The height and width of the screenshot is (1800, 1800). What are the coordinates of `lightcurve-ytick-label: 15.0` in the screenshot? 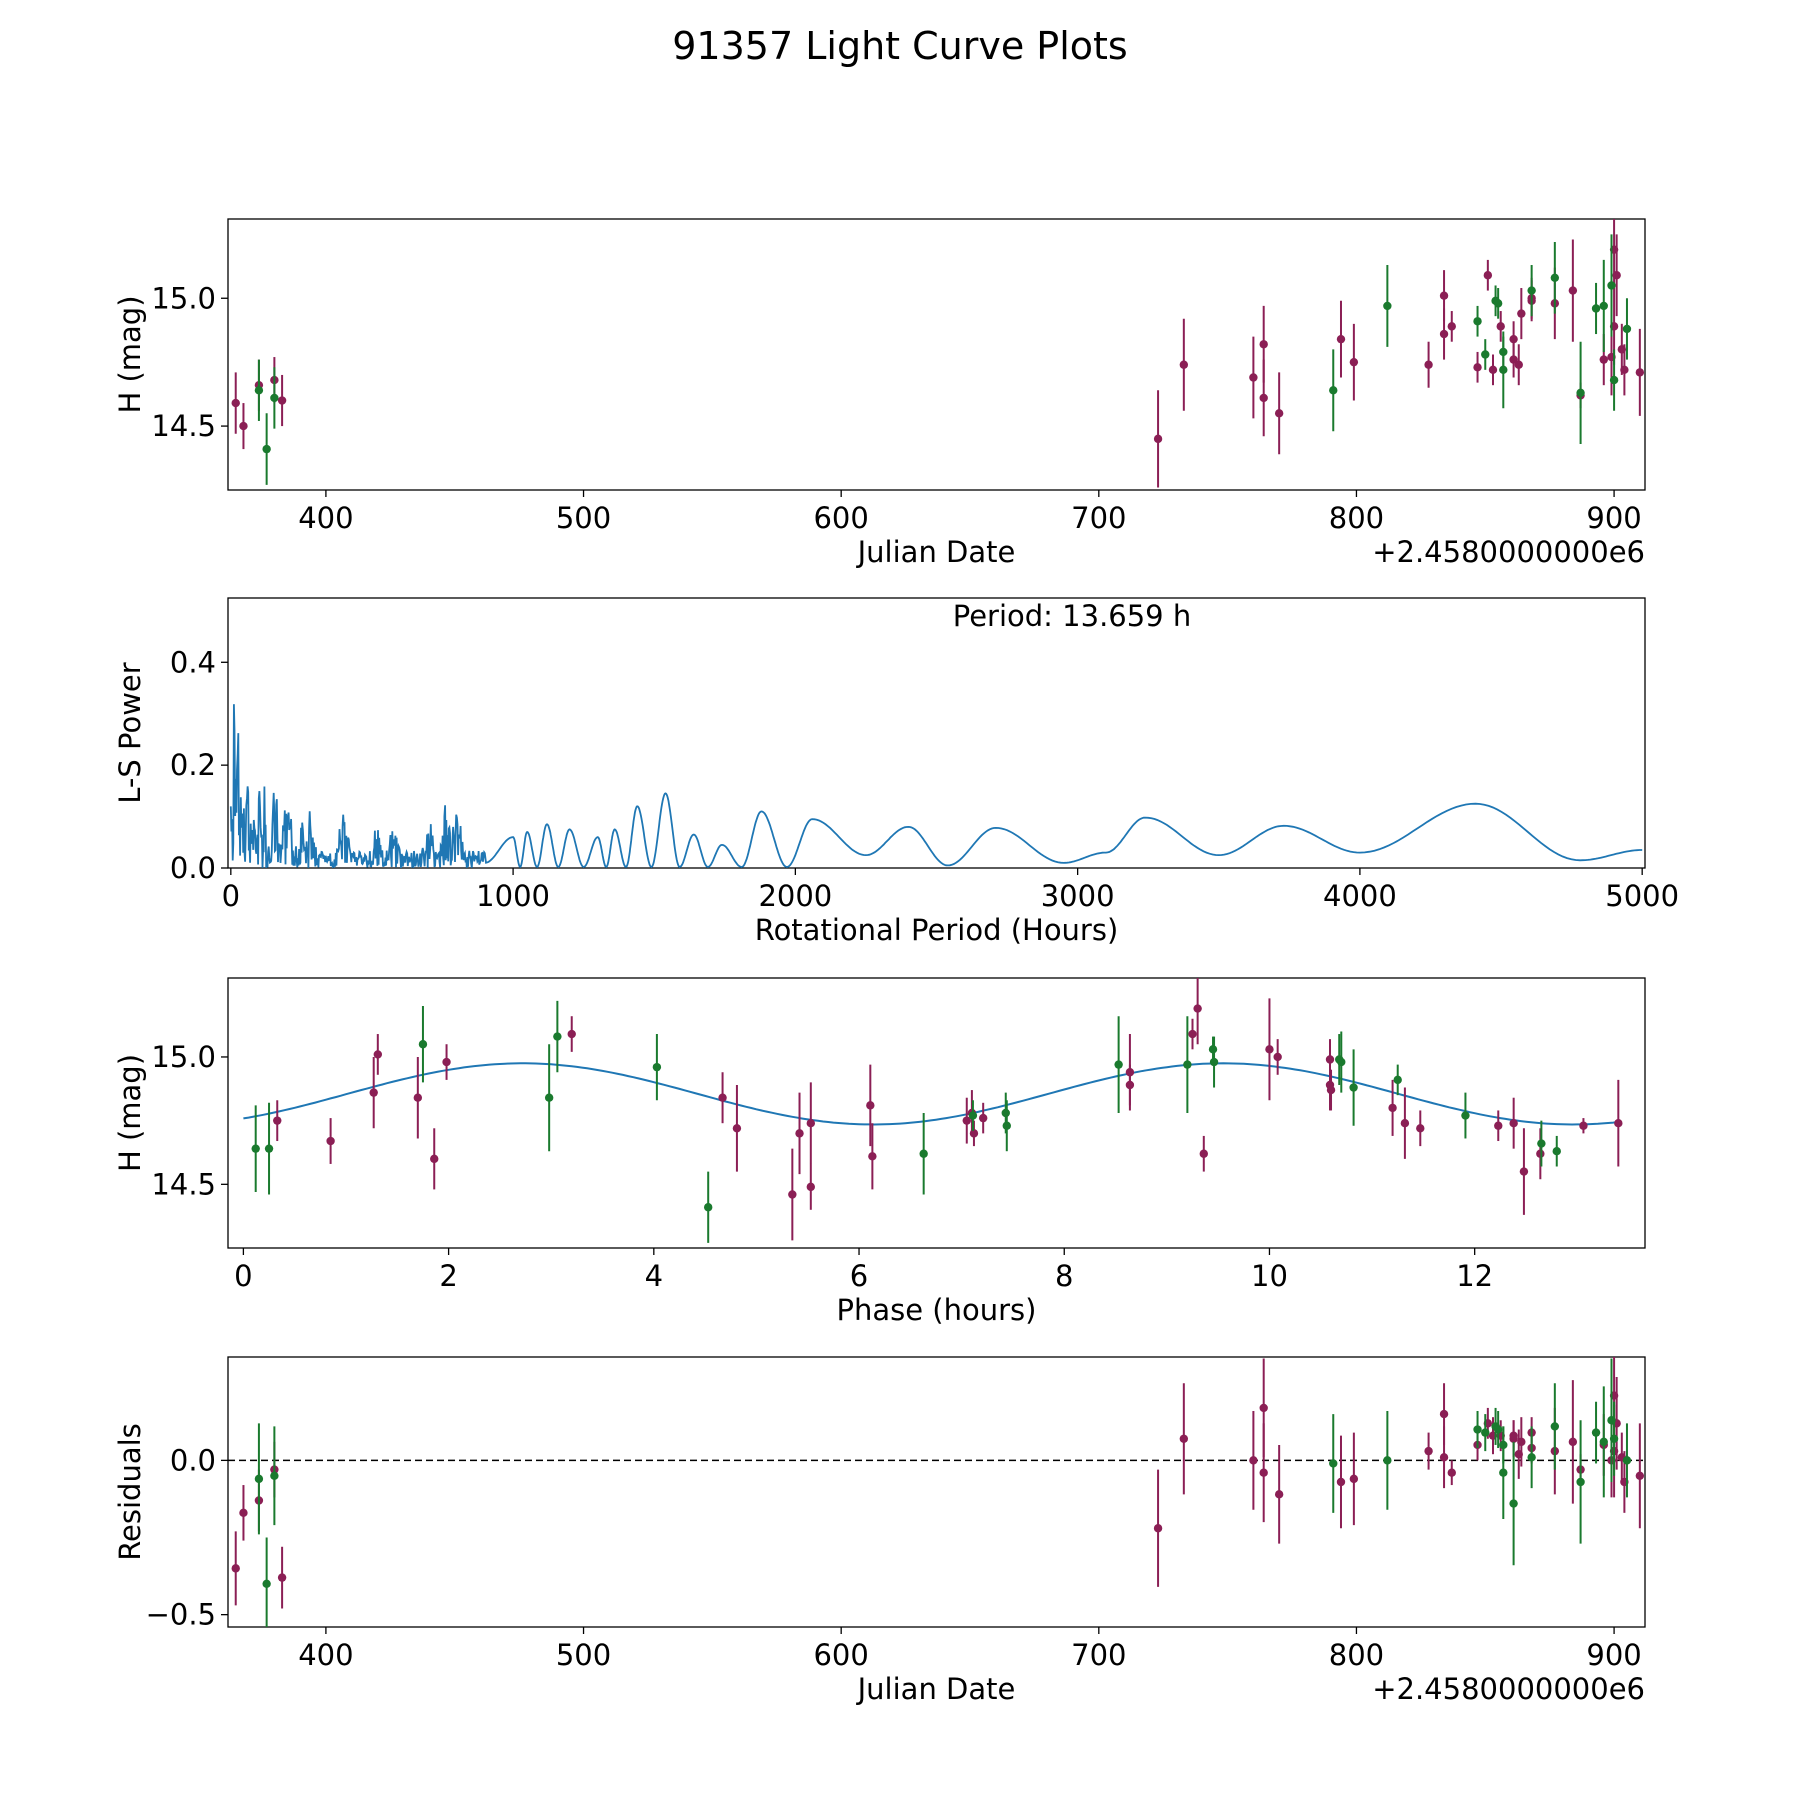 It's located at (183, 298).